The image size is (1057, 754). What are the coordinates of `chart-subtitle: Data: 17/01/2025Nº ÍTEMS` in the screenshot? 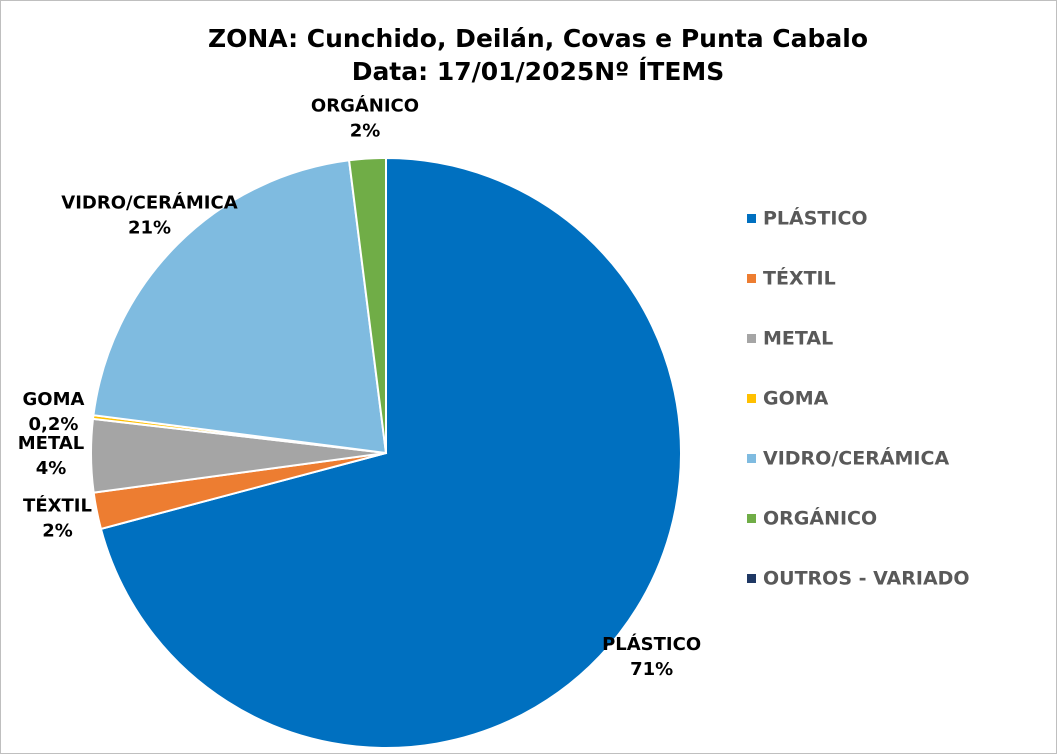 It's located at (538, 71).